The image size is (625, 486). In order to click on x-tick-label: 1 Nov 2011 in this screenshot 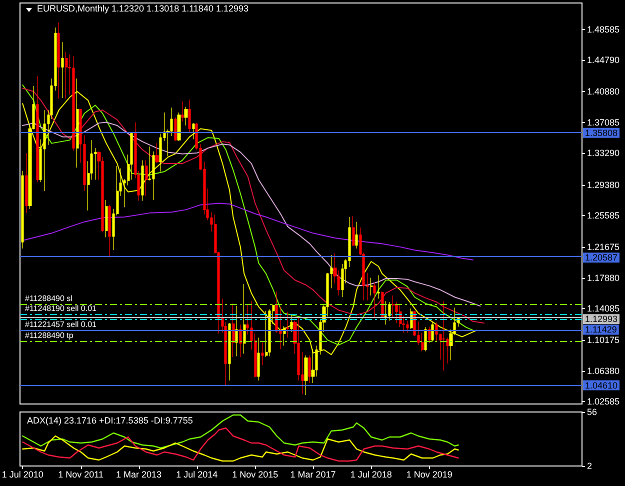, I will do `click(81, 475)`.